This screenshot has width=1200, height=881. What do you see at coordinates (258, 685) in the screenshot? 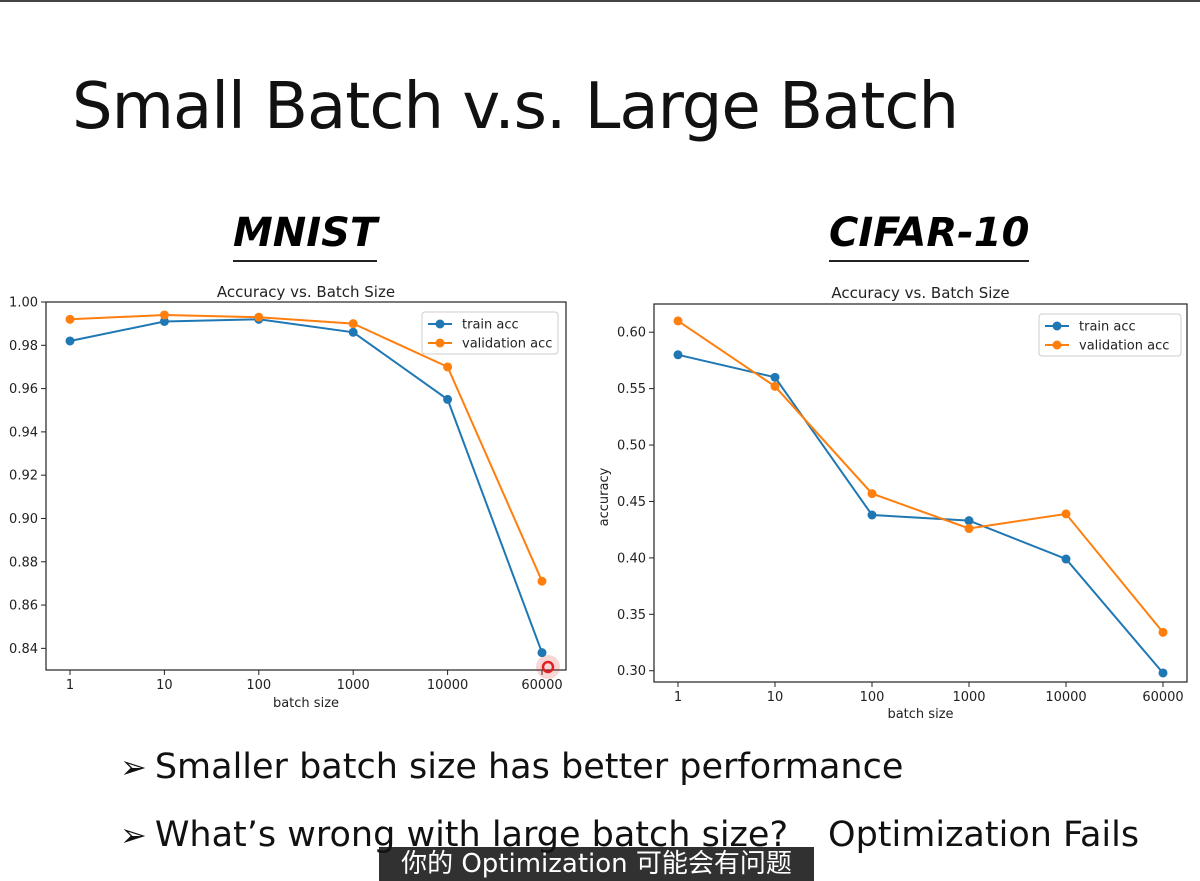
I see `chart1-x-tick-label: 100` at bounding box center [258, 685].